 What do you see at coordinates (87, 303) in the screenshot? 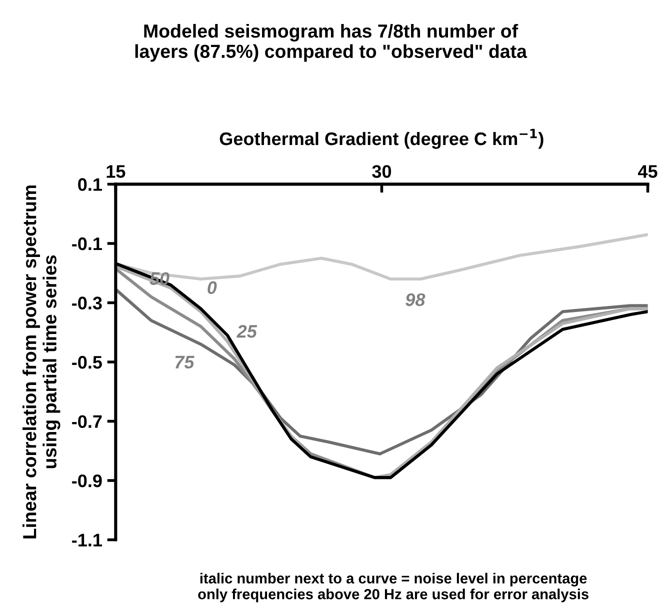
I see `y-tick-label: -0.3` at bounding box center [87, 303].